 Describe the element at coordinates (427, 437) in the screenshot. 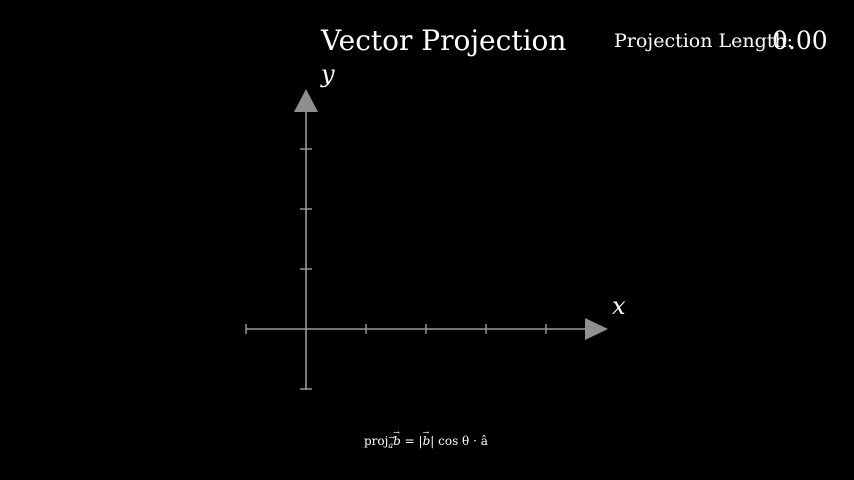

I see `formula-vector-b-magnitude: b` at that location.